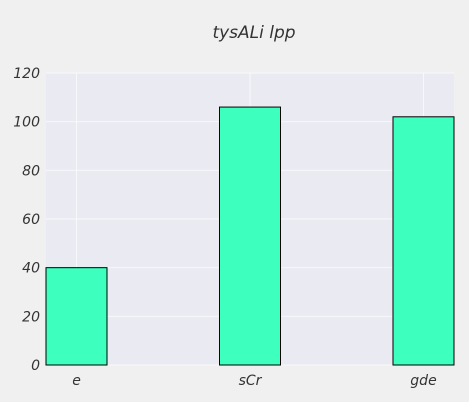 This screenshot has width=469, height=402. Describe the element at coordinates (253, 33) in the screenshot. I see `chart-title: tysALi lpp` at that location.